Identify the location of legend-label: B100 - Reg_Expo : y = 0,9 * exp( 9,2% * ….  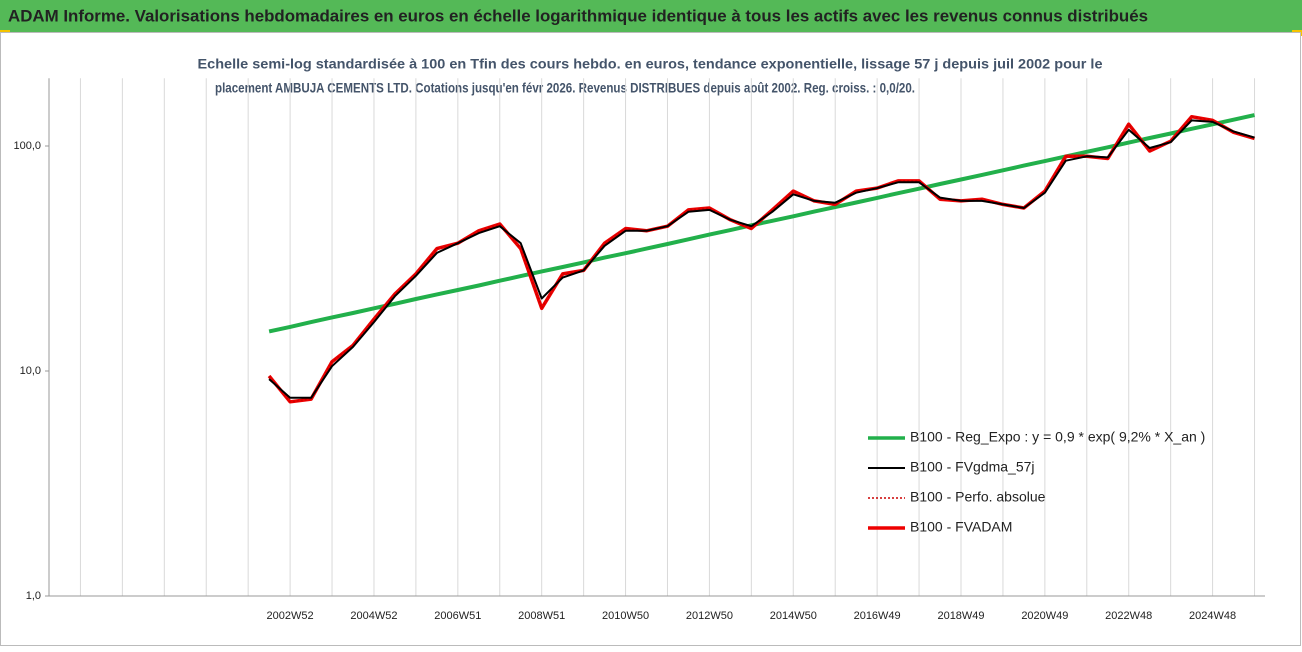
(1057, 437).